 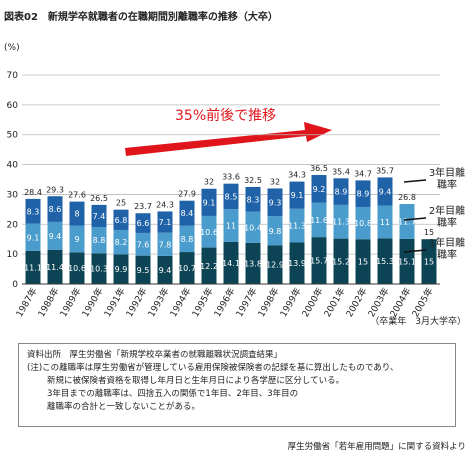 I want to click on value-label: 11, so click(x=385, y=222).